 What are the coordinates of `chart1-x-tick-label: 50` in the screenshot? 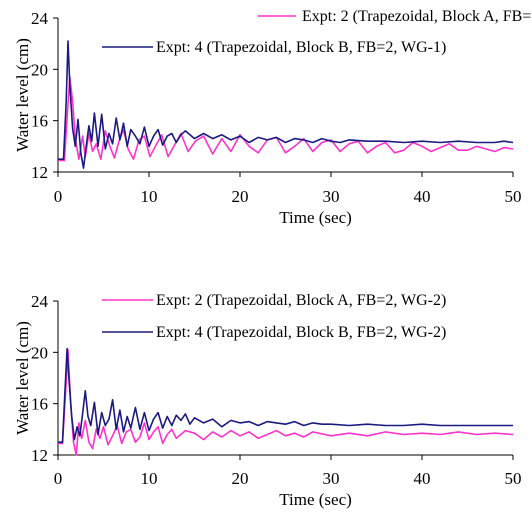 It's located at (513, 196).